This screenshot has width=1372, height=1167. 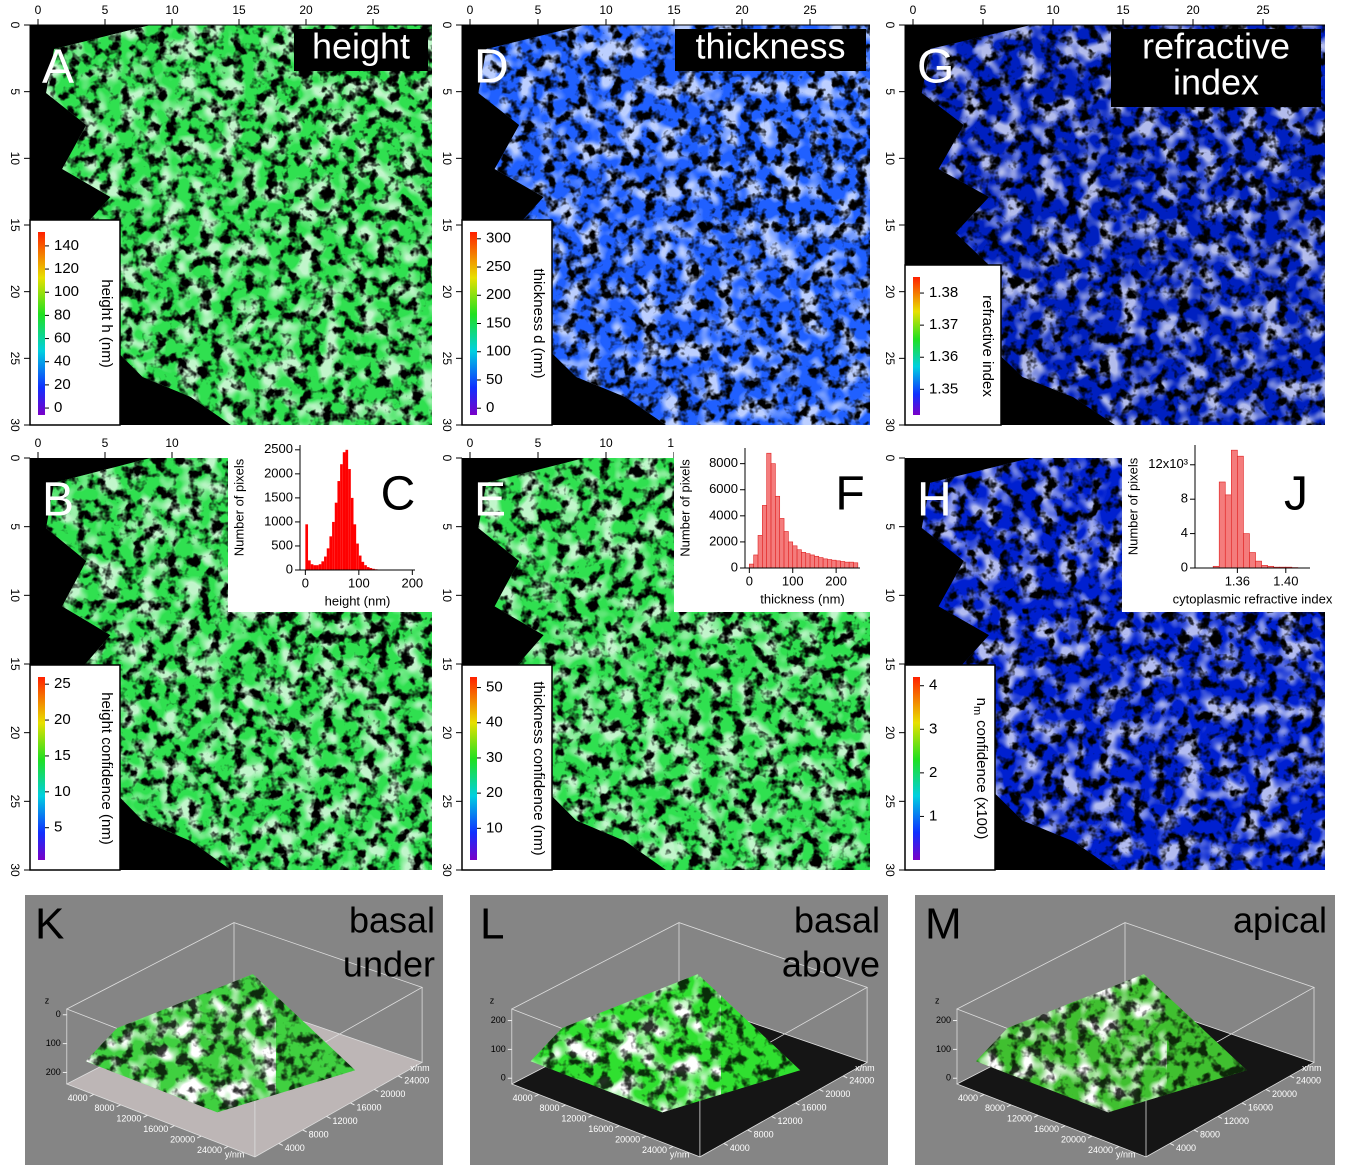 I want to click on x-tick-label: 20, so click(x=306, y=10).